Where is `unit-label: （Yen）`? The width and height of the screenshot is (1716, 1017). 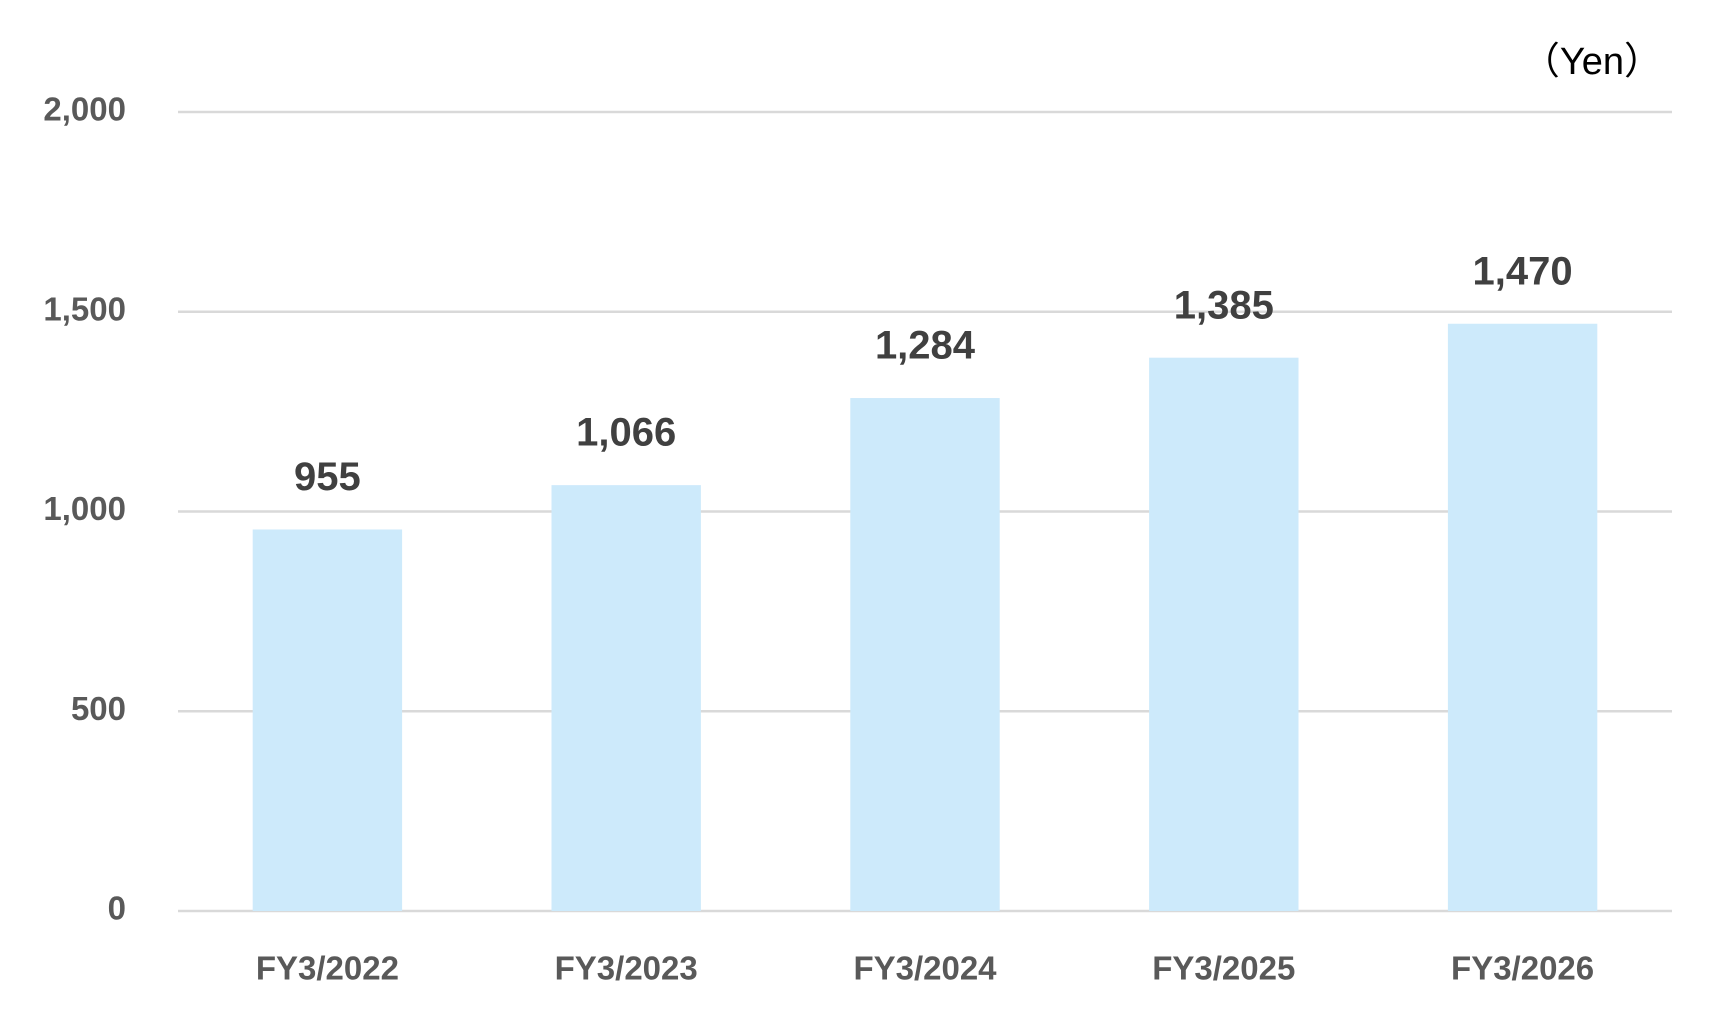
unit-label: （Yen） is located at coordinates (1592, 62).